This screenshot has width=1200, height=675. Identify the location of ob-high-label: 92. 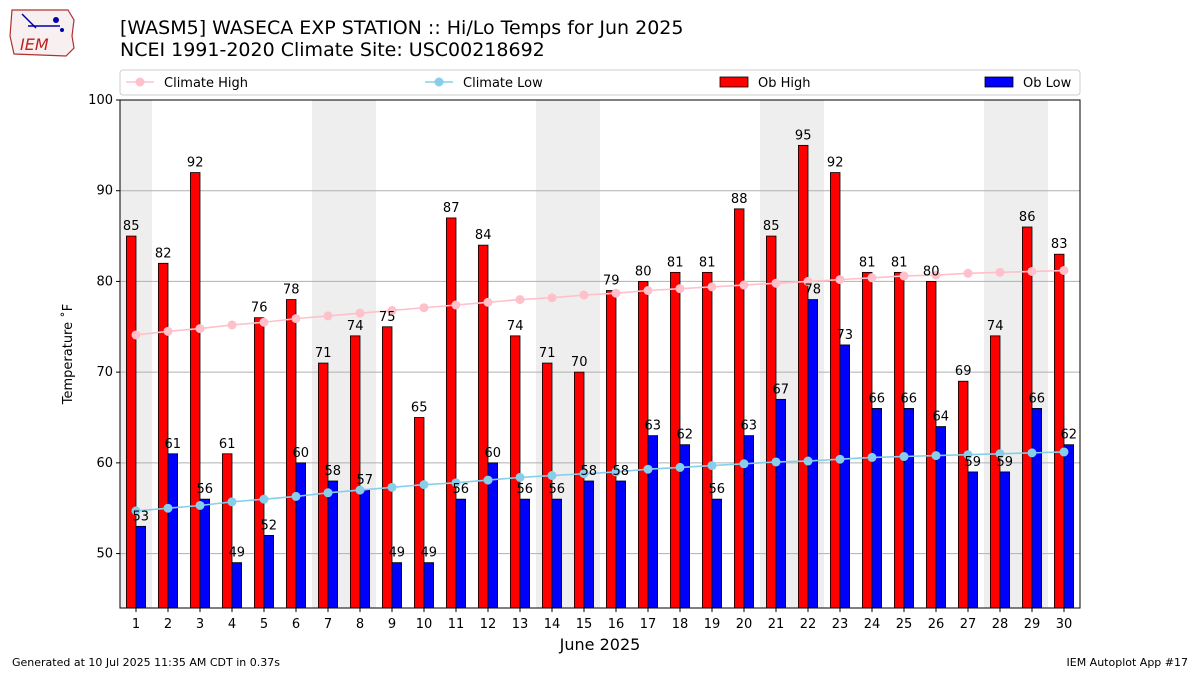
(195, 163).